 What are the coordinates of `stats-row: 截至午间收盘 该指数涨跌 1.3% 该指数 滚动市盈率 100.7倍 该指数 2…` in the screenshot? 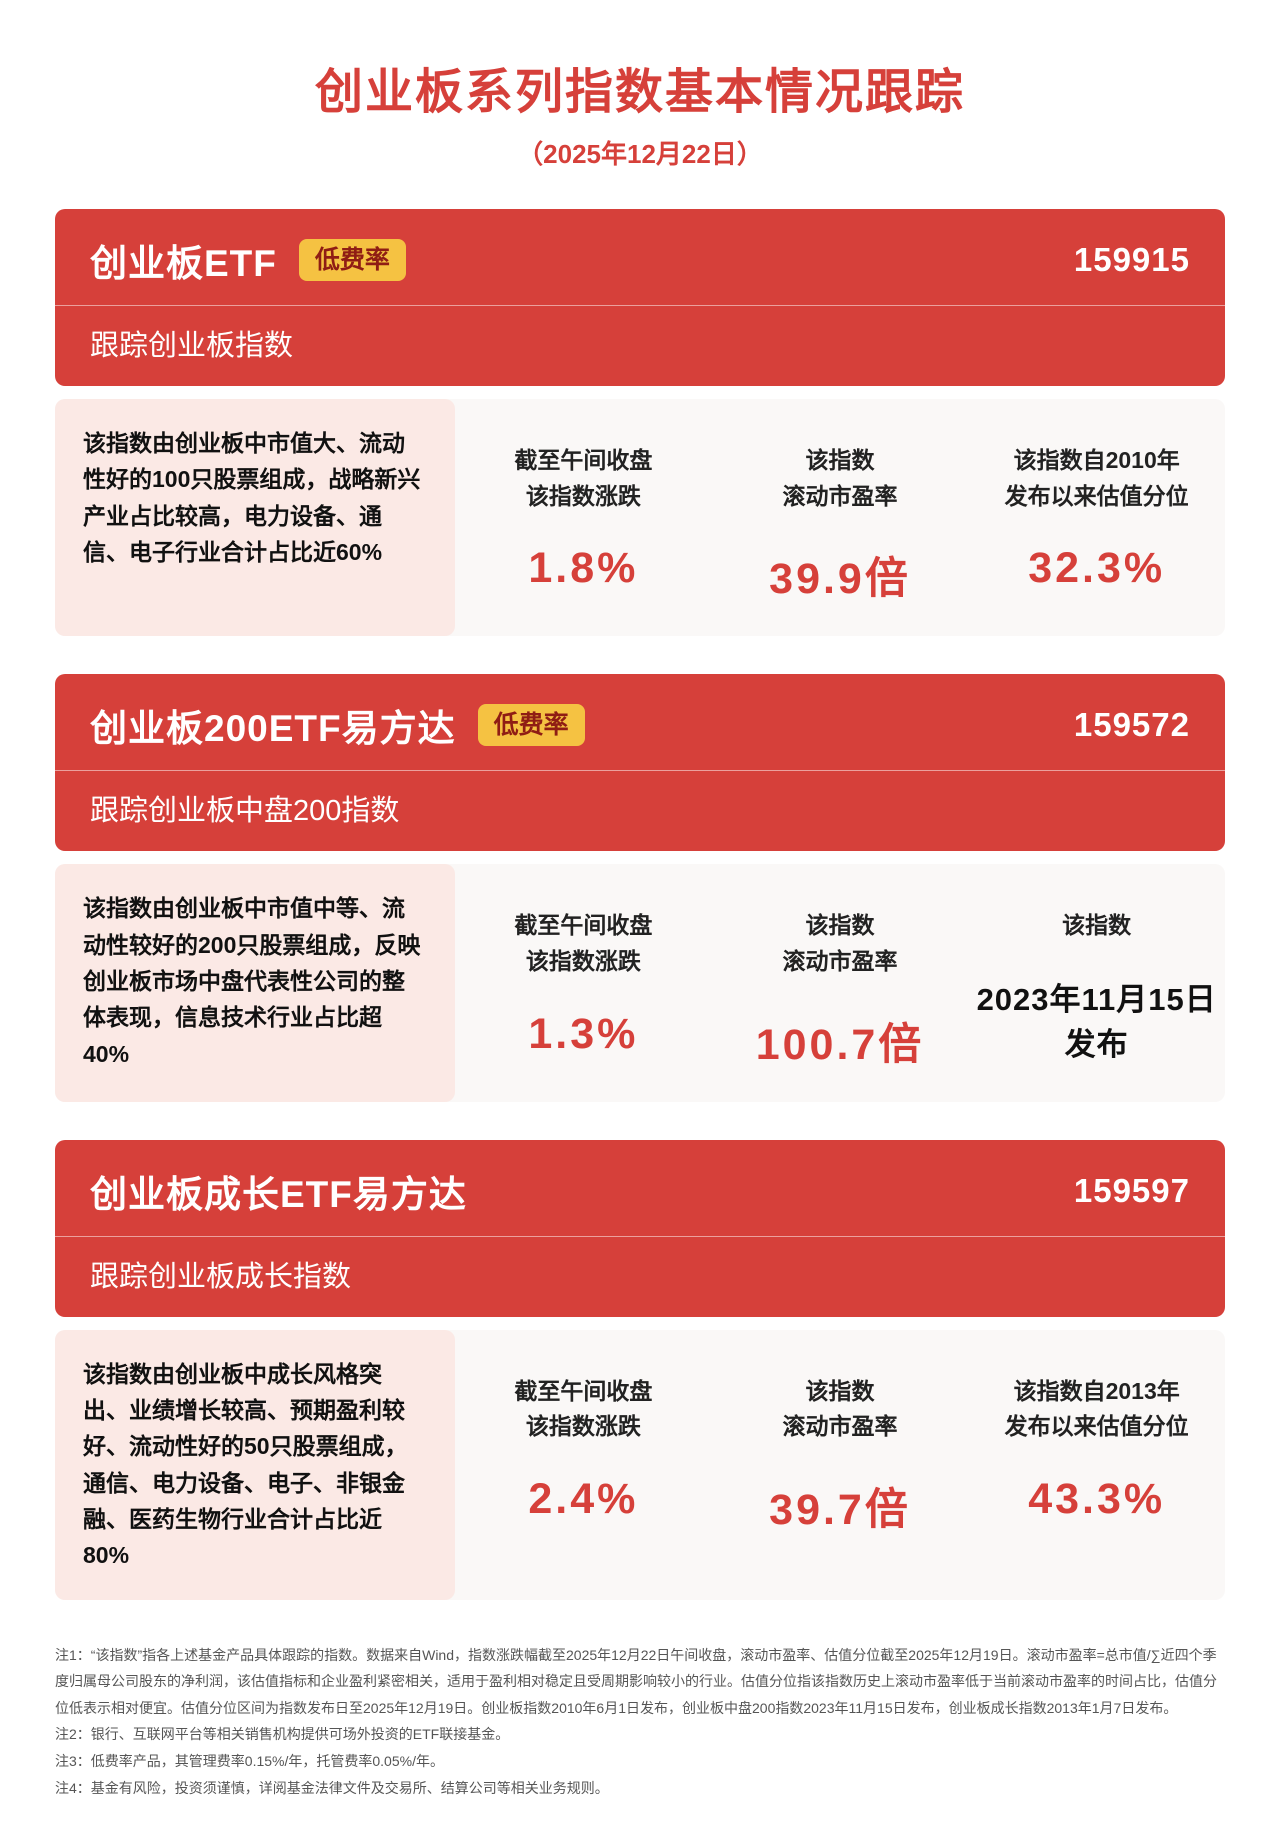 It's located at (840, 982).